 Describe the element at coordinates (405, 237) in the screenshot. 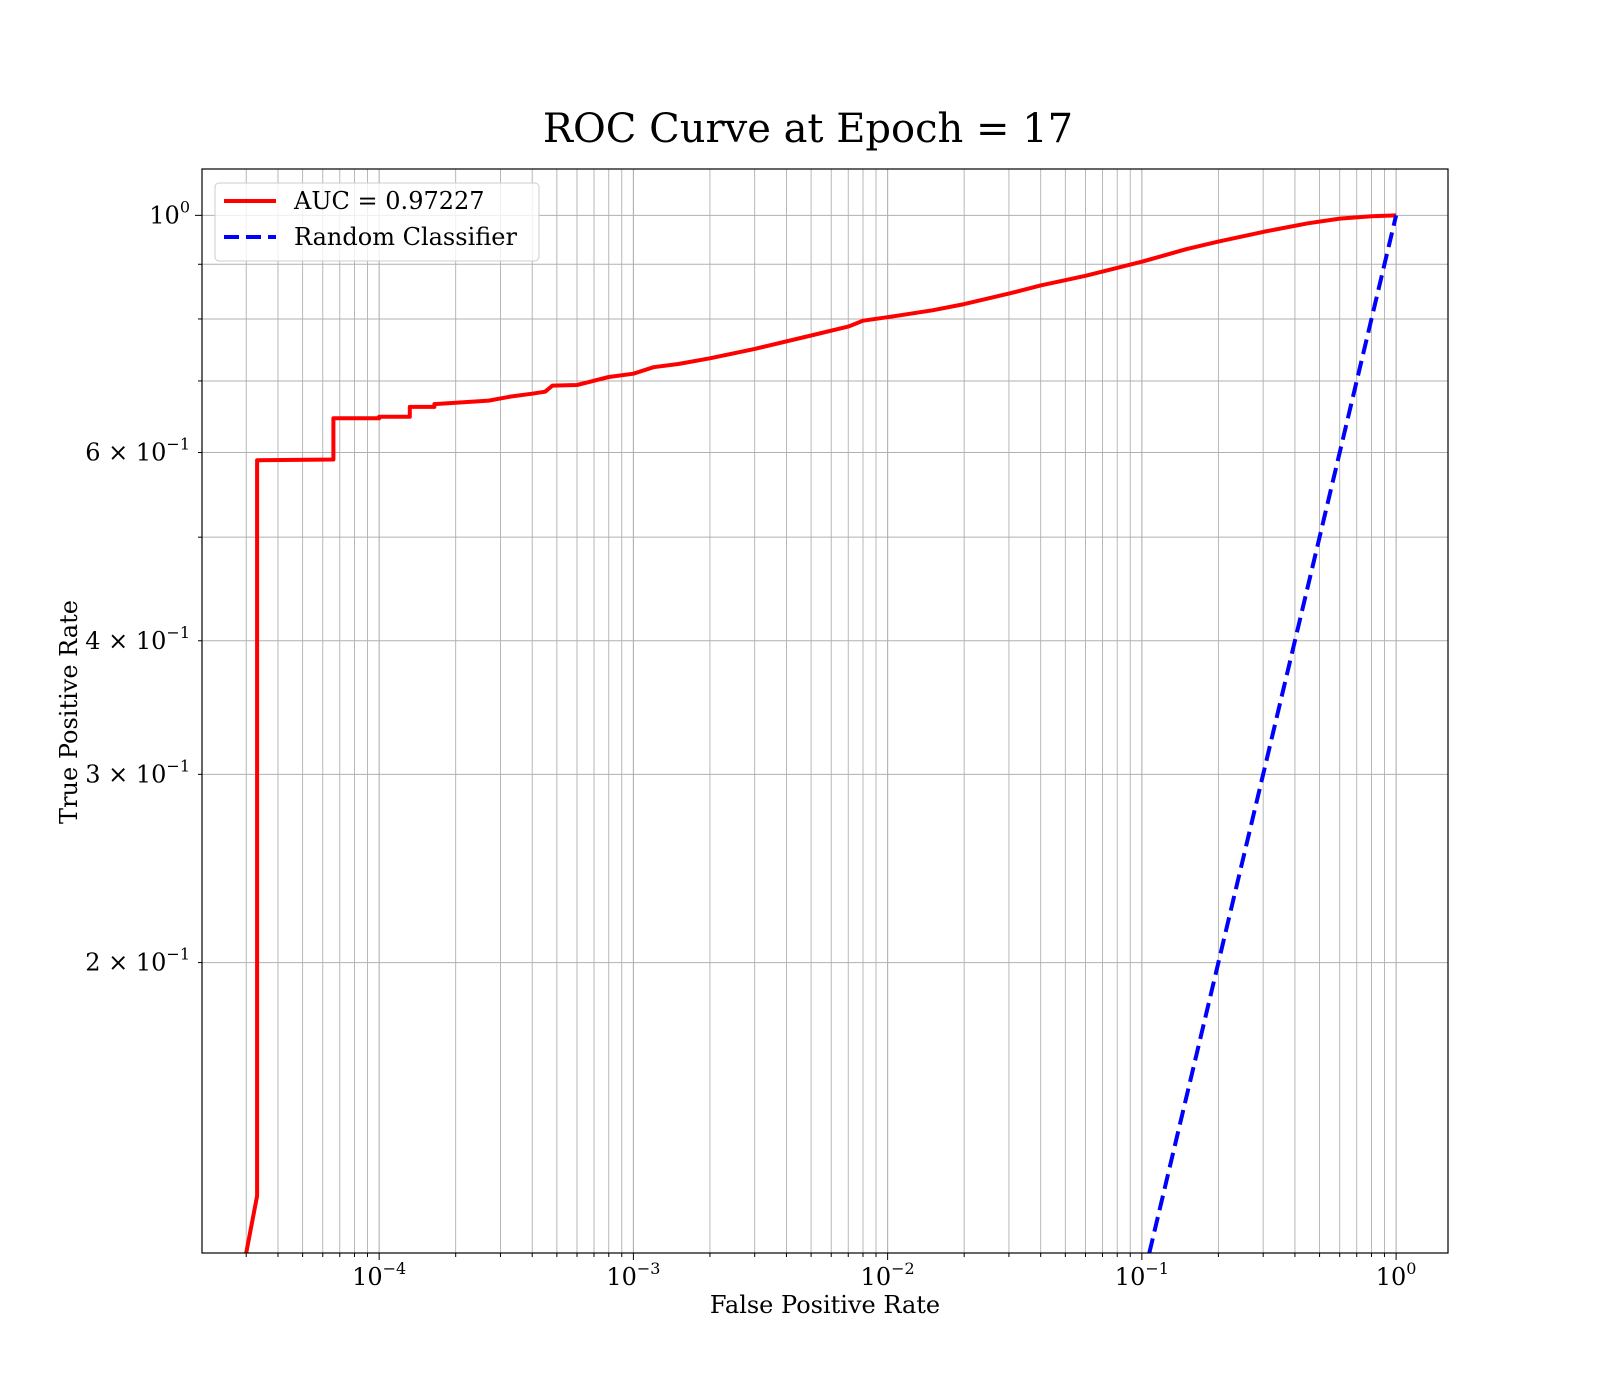

I see `legend-label: Random Classifier` at that location.